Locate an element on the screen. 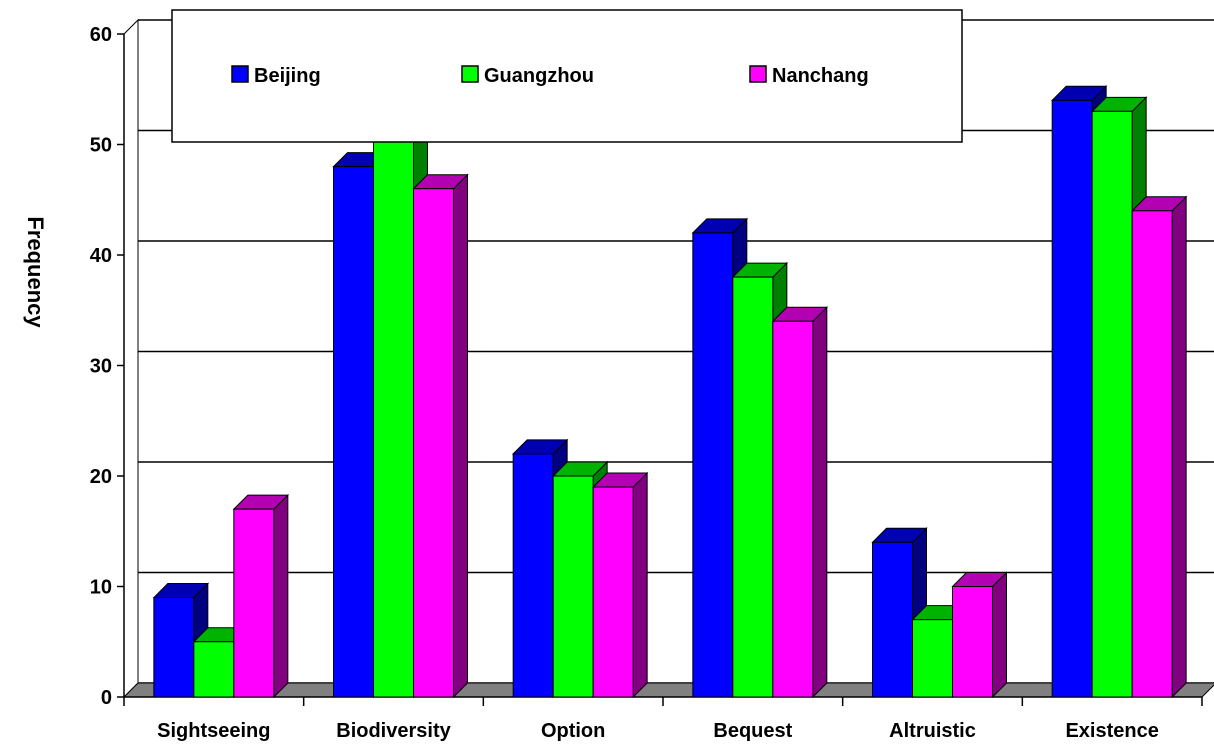  floor-plane is located at coordinates (668, 690).